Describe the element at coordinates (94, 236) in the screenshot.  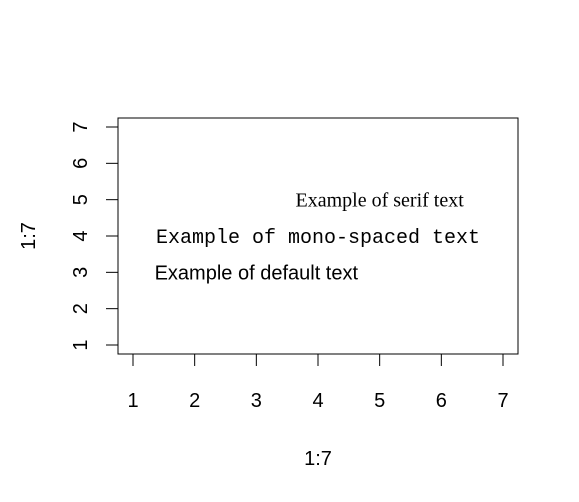
I see `y-axis: 1 2 3 4 5 6 7` at that location.